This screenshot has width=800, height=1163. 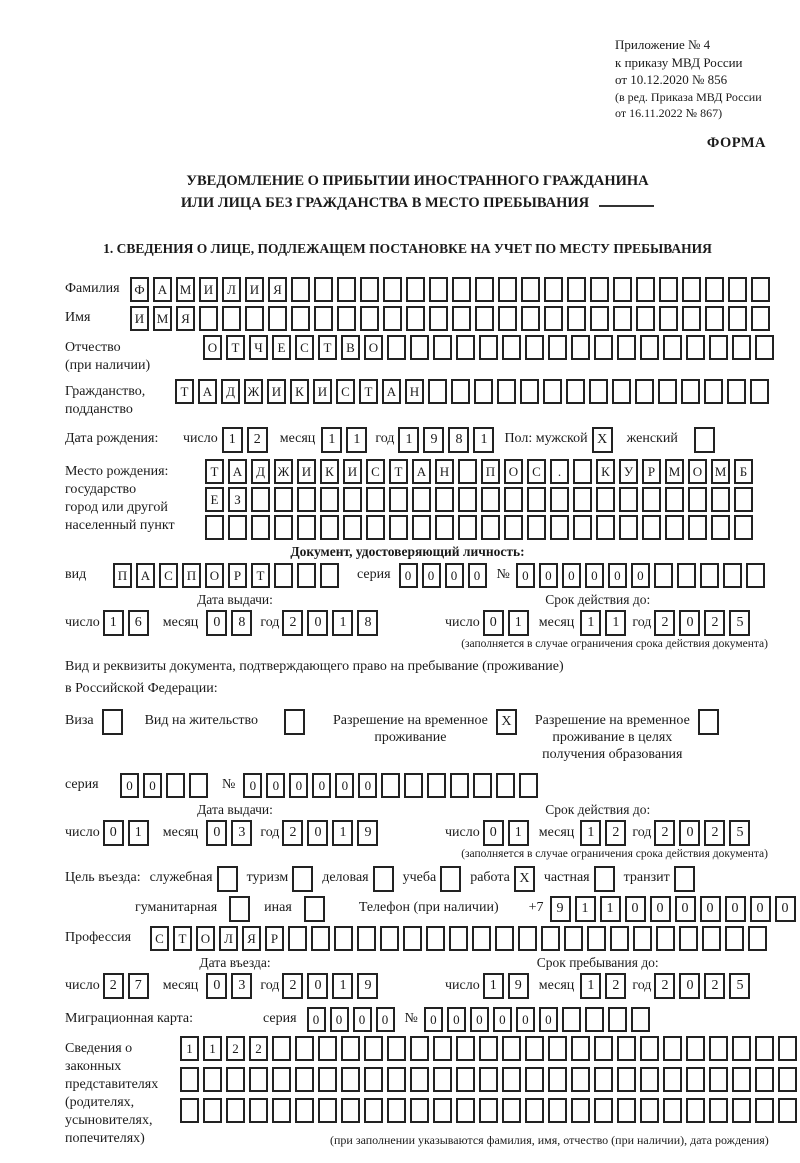 What do you see at coordinates (559, 471) in the screenshot?
I see `char-cell: .` at bounding box center [559, 471].